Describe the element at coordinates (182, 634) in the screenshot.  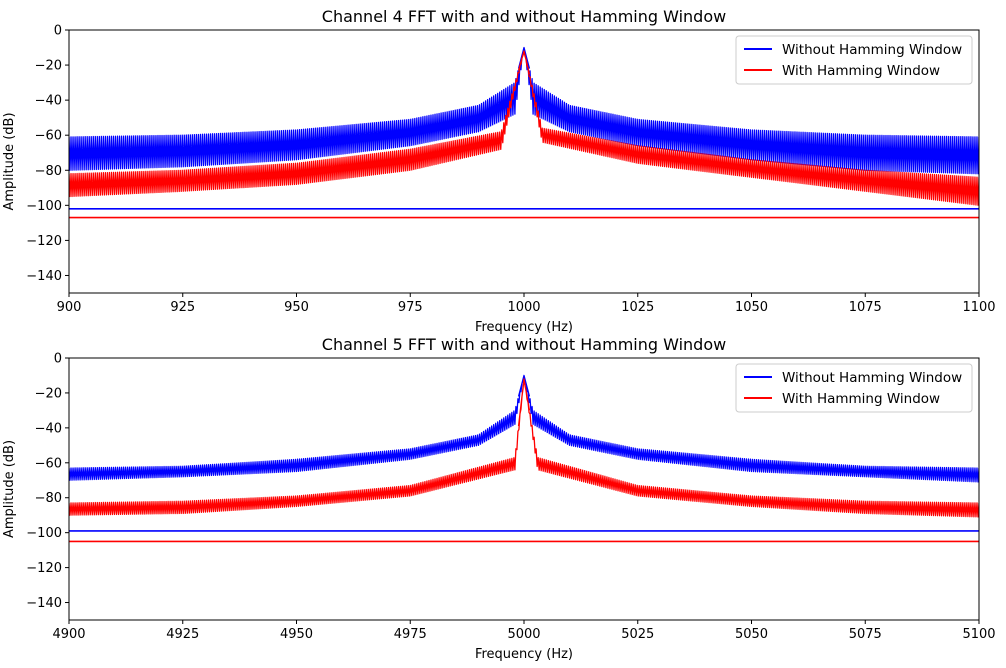
I see `x-tick-label: 4925` at that location.